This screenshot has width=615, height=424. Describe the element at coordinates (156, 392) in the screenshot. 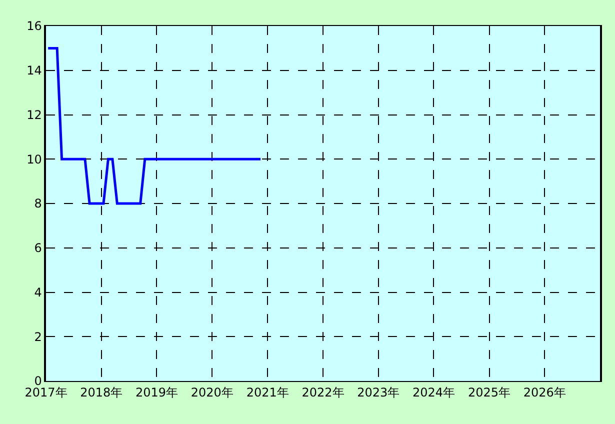

I see `x-tick-label: 2019年` at that location.